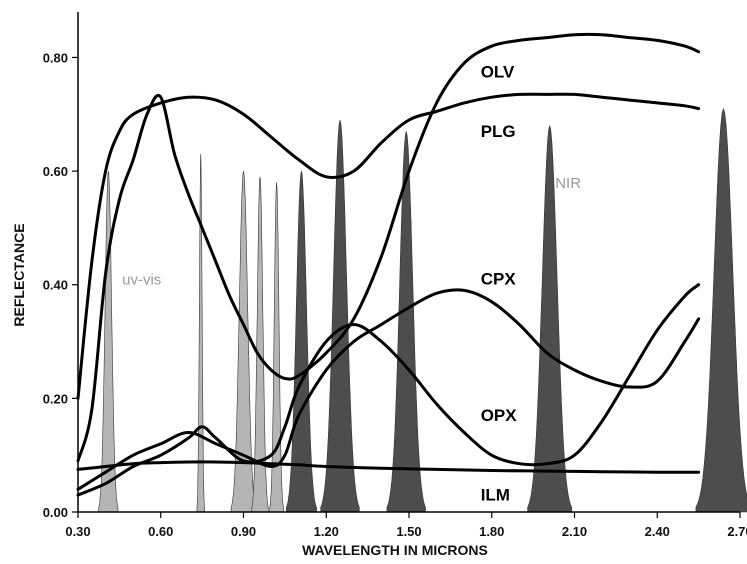 The width and height of the screenshot is (747, 564). Describe the element at coordinates (737, 531) in the screenshot. I see `x-tick-label: 2.70` at that location.